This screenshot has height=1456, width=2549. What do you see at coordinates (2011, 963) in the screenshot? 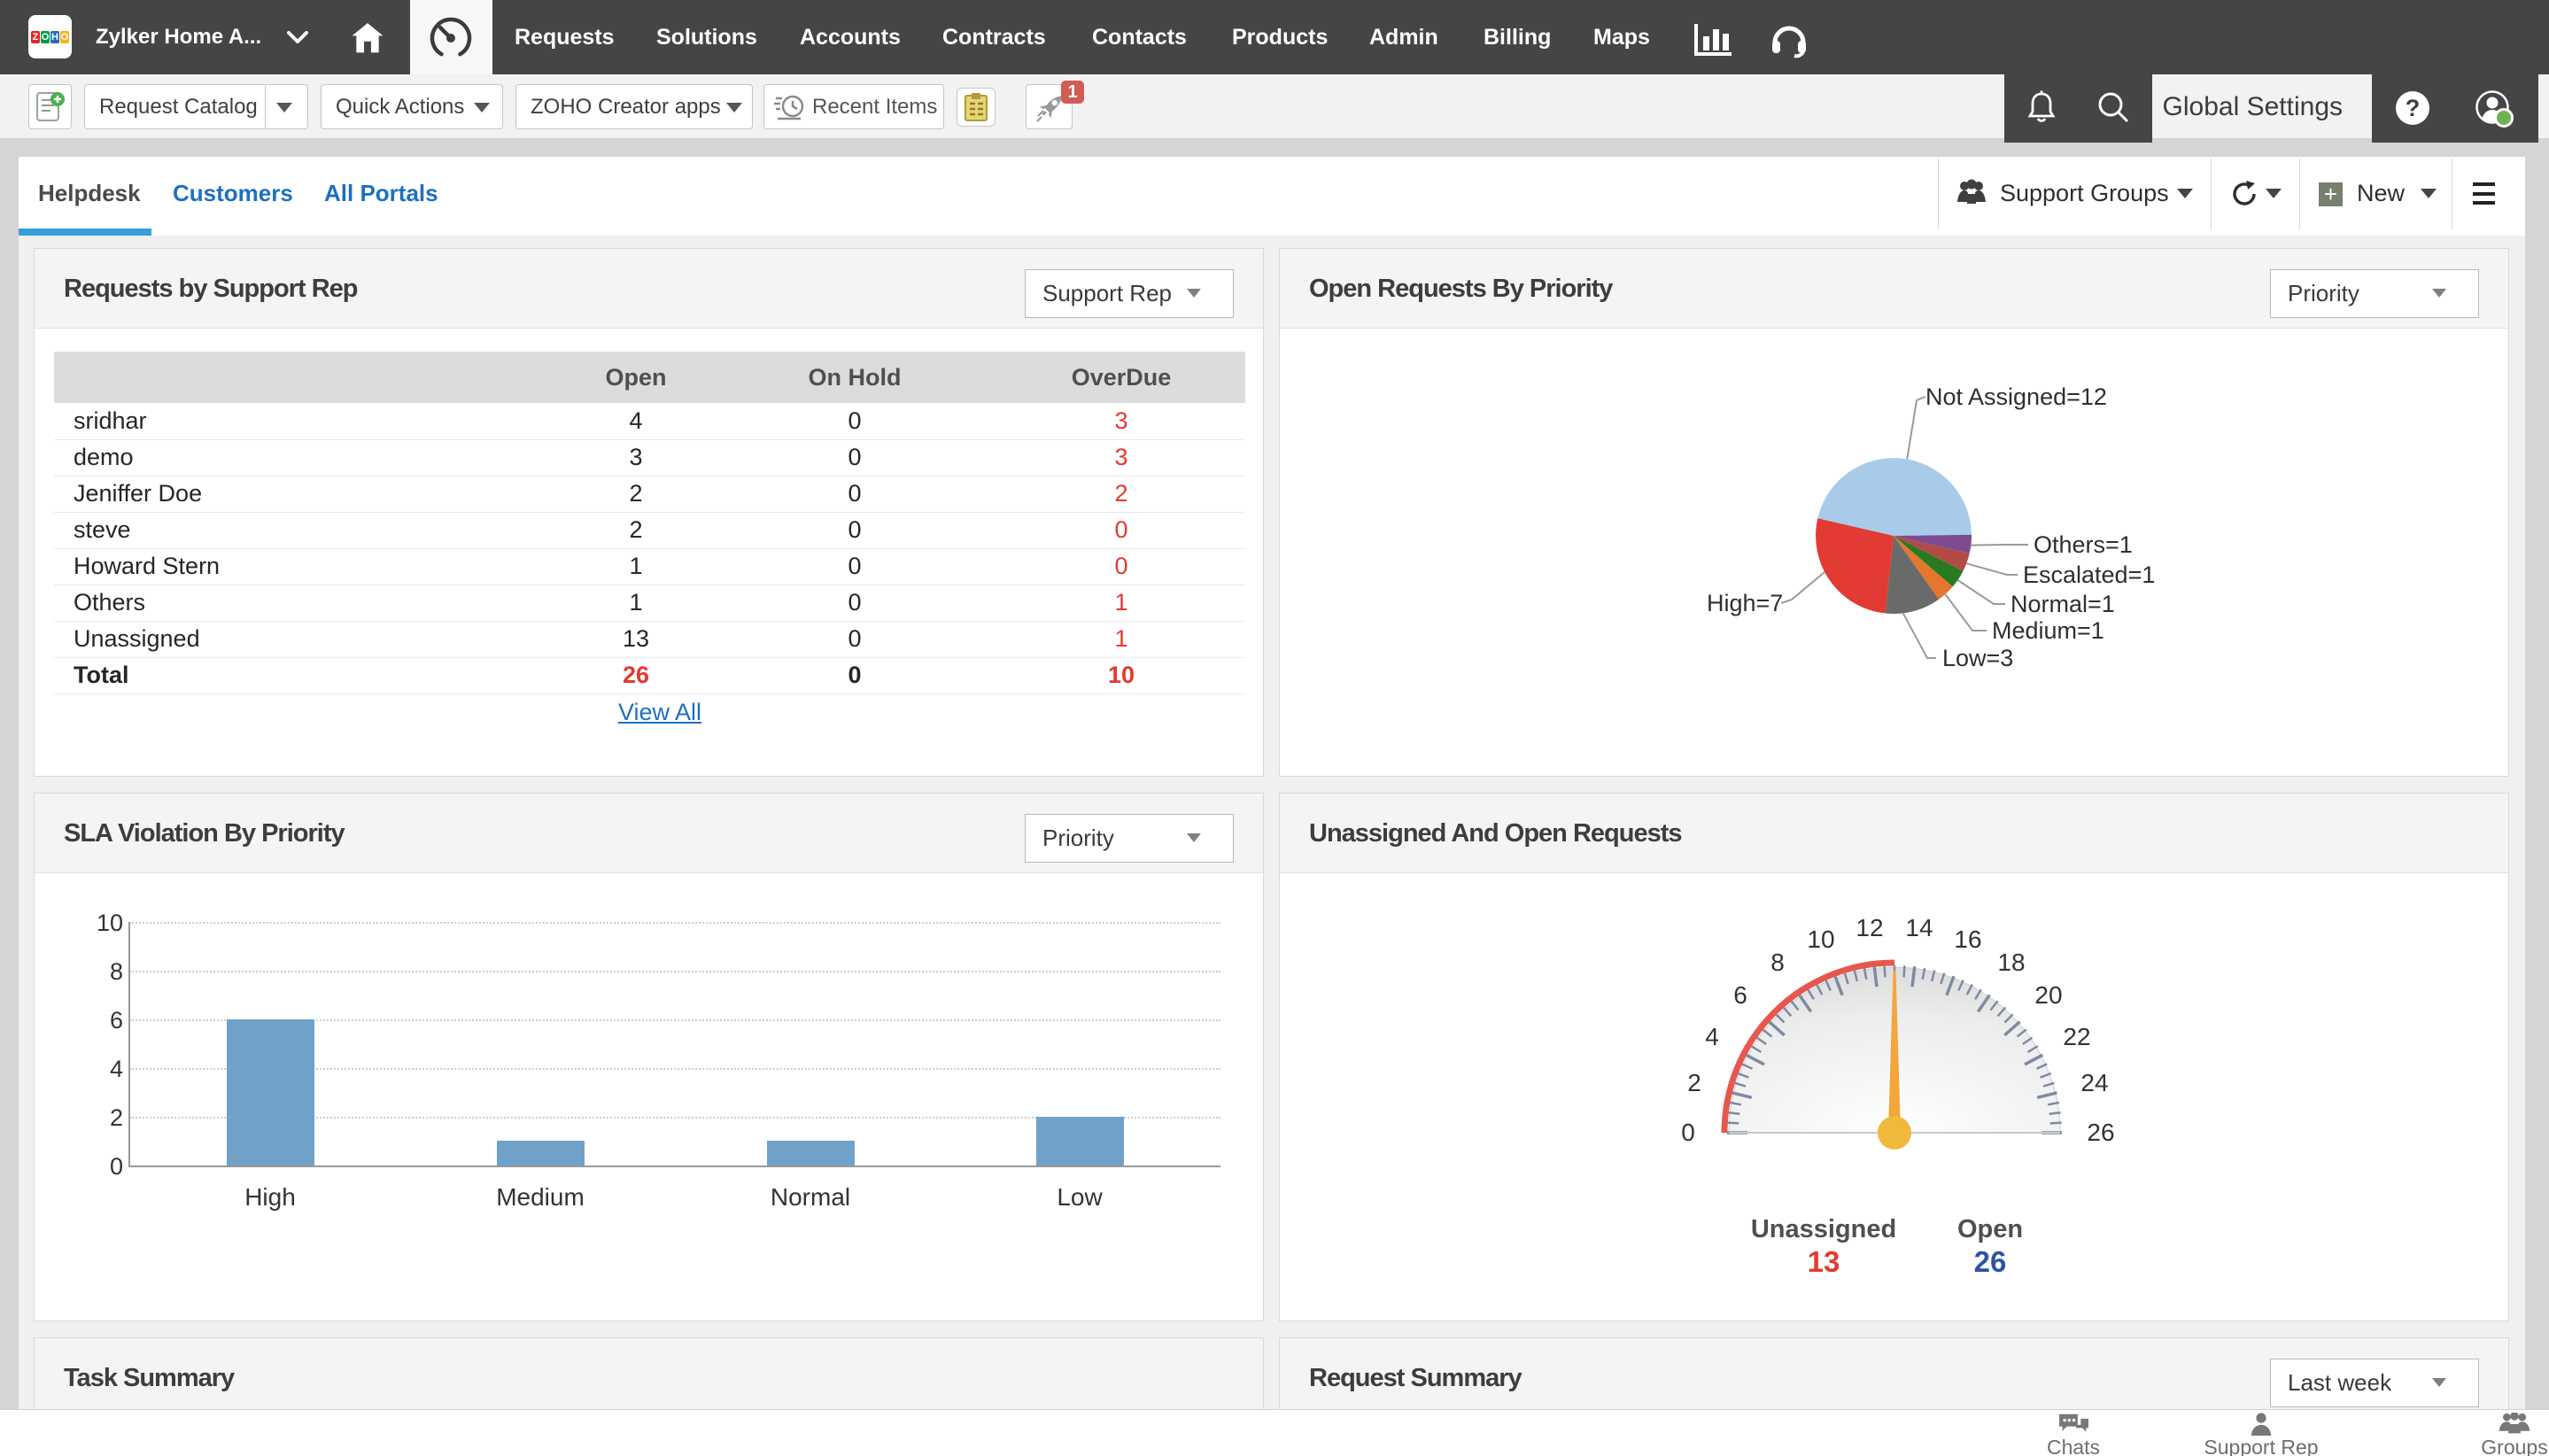
I see `svg-text: 18` at bounding box center [2011, 963].